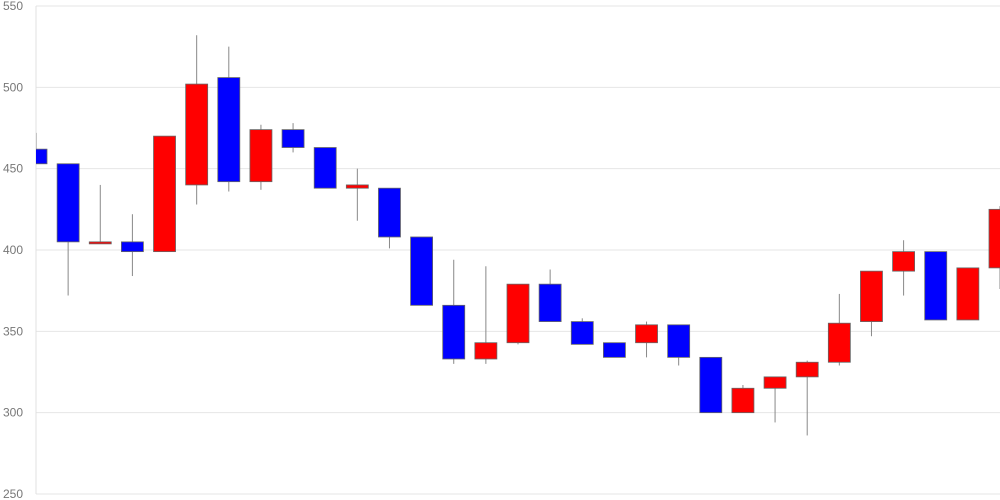 Image resolution: width=1000 pixels, height=500 pixels. I want to click on y-tick-label: 550, so click(13, 6).